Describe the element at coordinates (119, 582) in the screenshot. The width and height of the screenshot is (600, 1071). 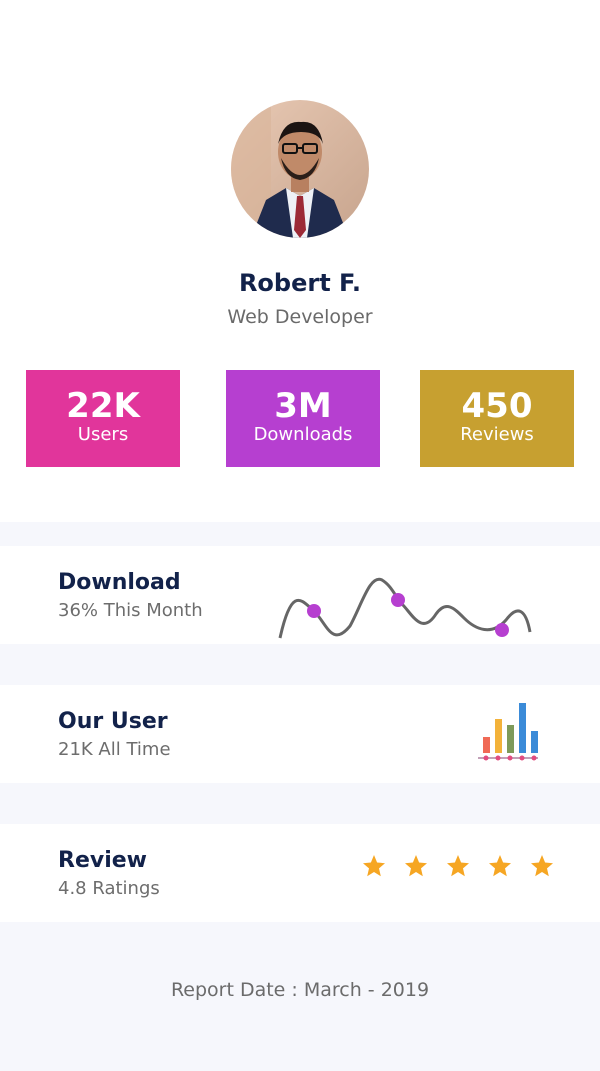
I see `download-title: Download` at that location.